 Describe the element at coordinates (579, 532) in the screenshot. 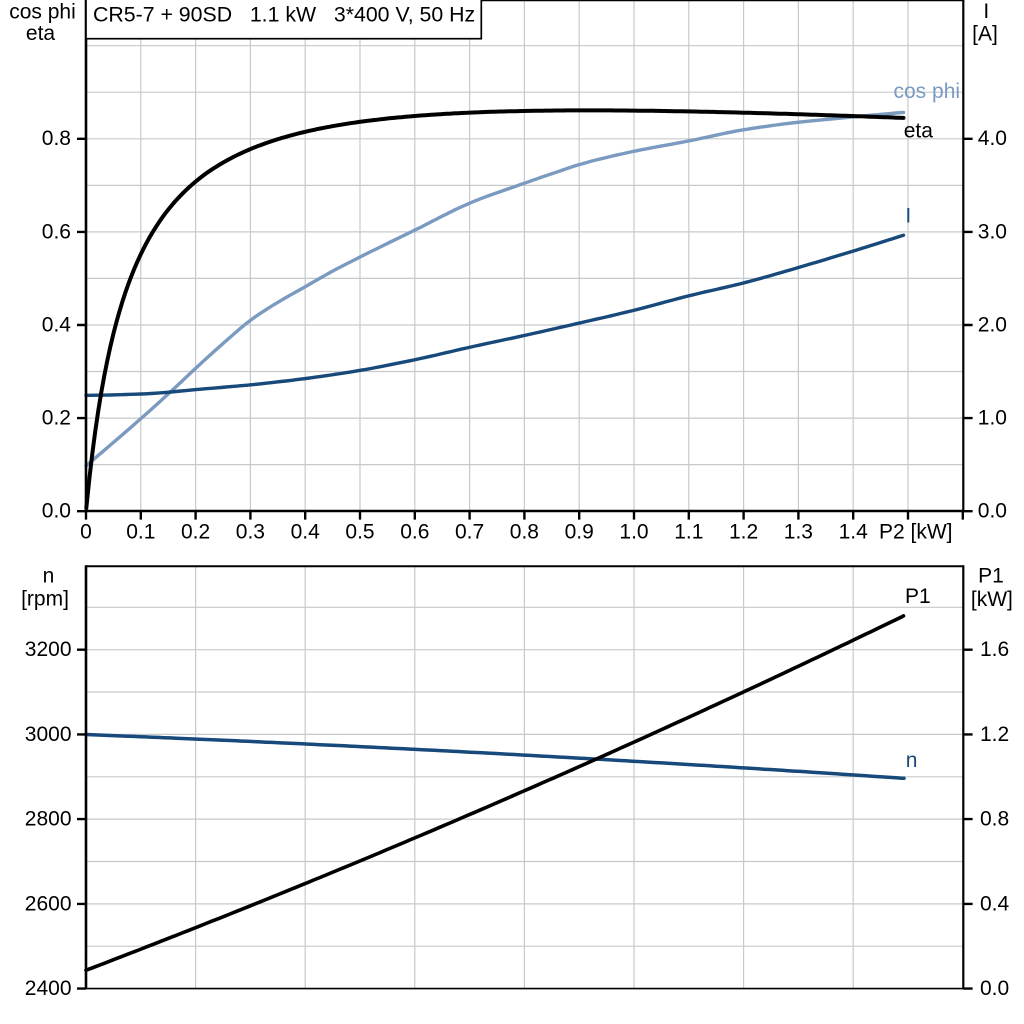

I see `svg-text: 0.9` at that location.